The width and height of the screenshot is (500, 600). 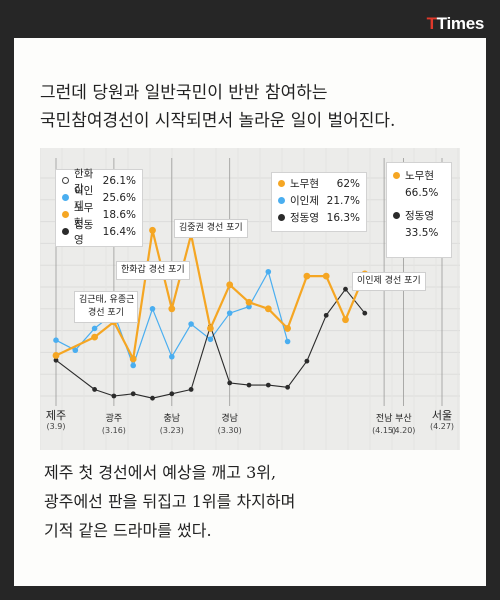 I want to click on annotation-han-withdraw: 한화갑 경선 포기, so click(x=153, y=270).